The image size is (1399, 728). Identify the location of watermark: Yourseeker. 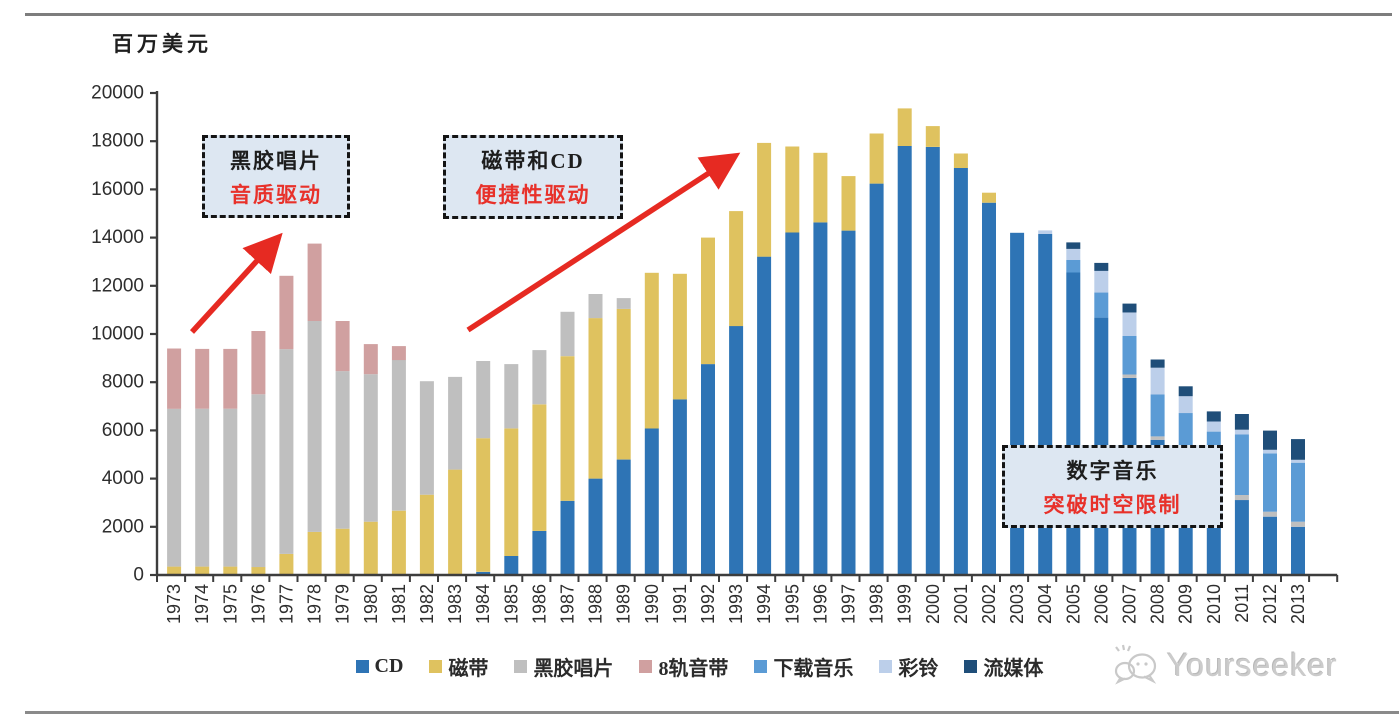
(1225, 665).